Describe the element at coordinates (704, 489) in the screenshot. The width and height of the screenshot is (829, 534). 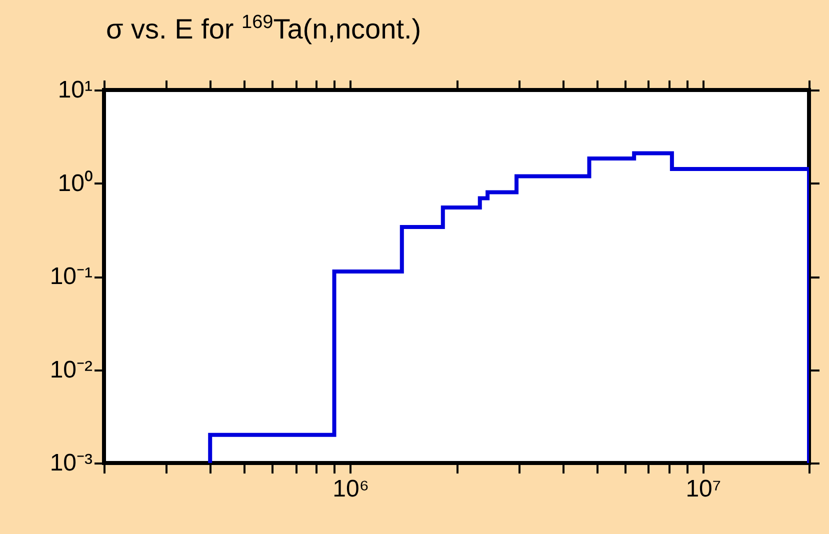
I see `x-tick-label: 10⁷` at that location.